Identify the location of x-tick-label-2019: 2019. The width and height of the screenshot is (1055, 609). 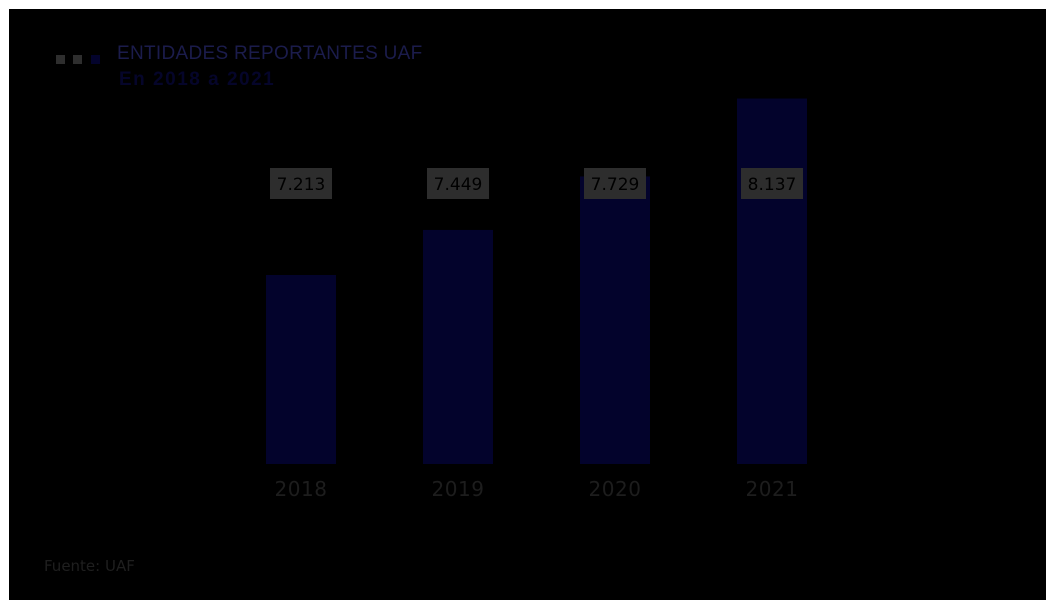
(458, 489).